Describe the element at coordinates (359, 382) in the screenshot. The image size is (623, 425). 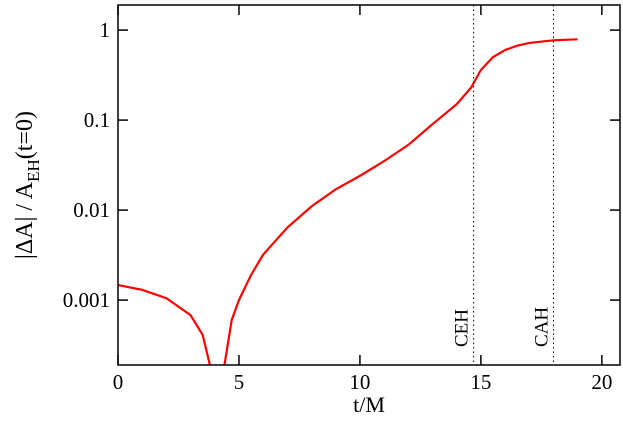
I see `x-tick-label: 10` at that location.